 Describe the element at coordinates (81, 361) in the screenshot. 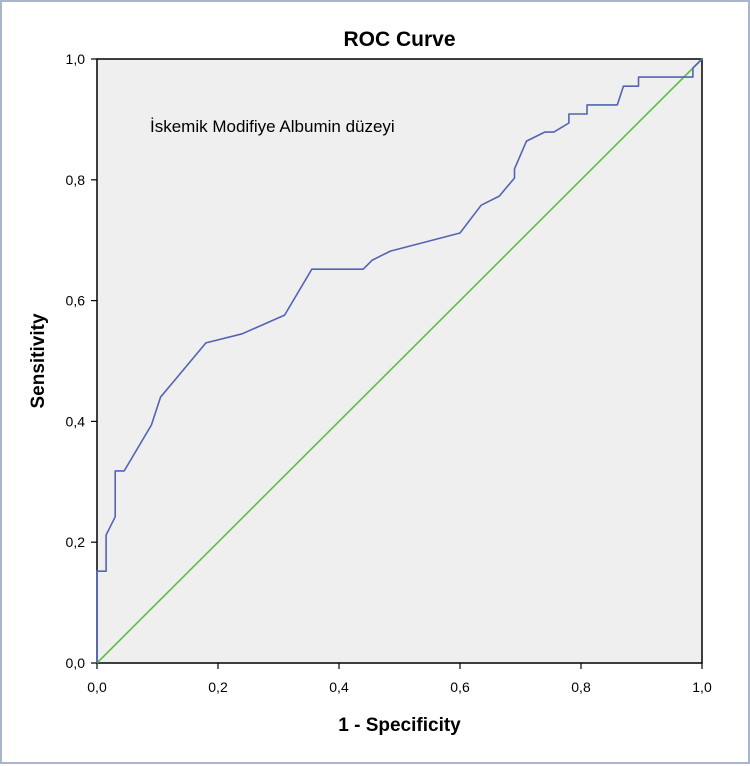

I see `y-axis: 0,0 0,2 0,4 0,6 0,8 1,0` at that location.